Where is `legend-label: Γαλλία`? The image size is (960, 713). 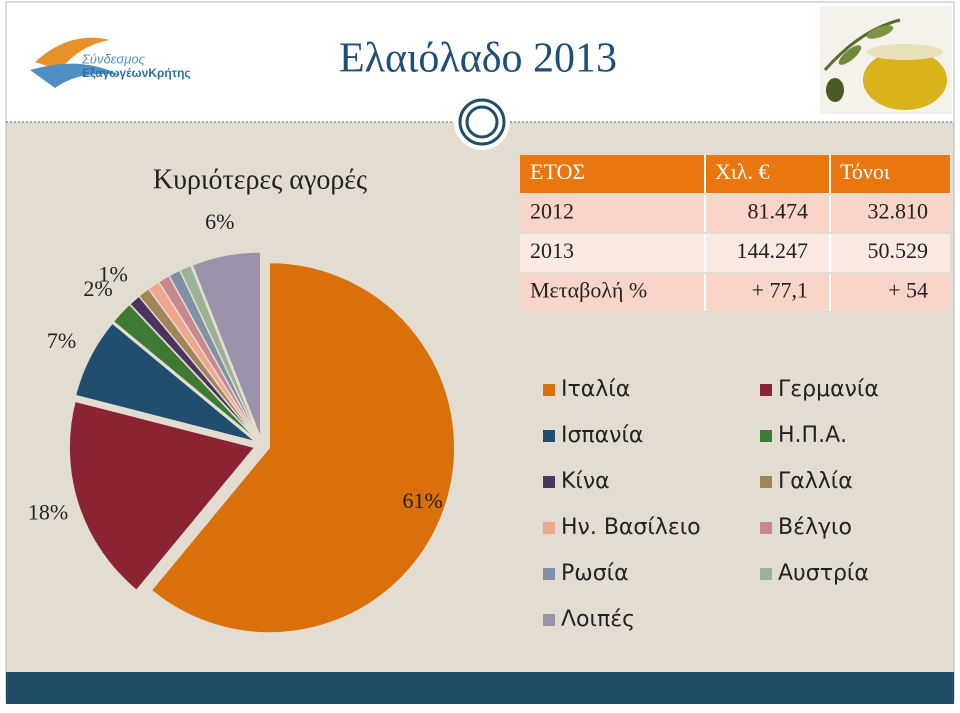
legend-label: Γαλλία is located at coordinates (815, 481).